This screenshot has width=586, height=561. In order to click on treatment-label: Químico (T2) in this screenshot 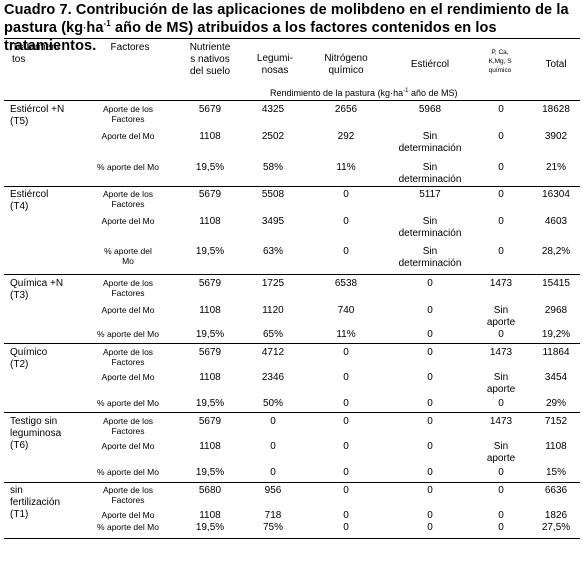, I will do `click(29, 358)`.